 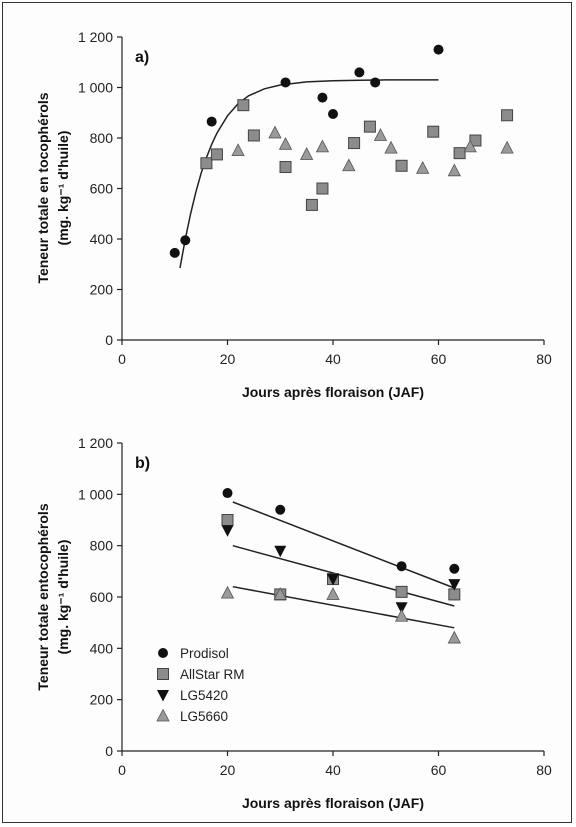 I want to click on legend-item-lg5420: LG5420, so click(x=192, y=695).